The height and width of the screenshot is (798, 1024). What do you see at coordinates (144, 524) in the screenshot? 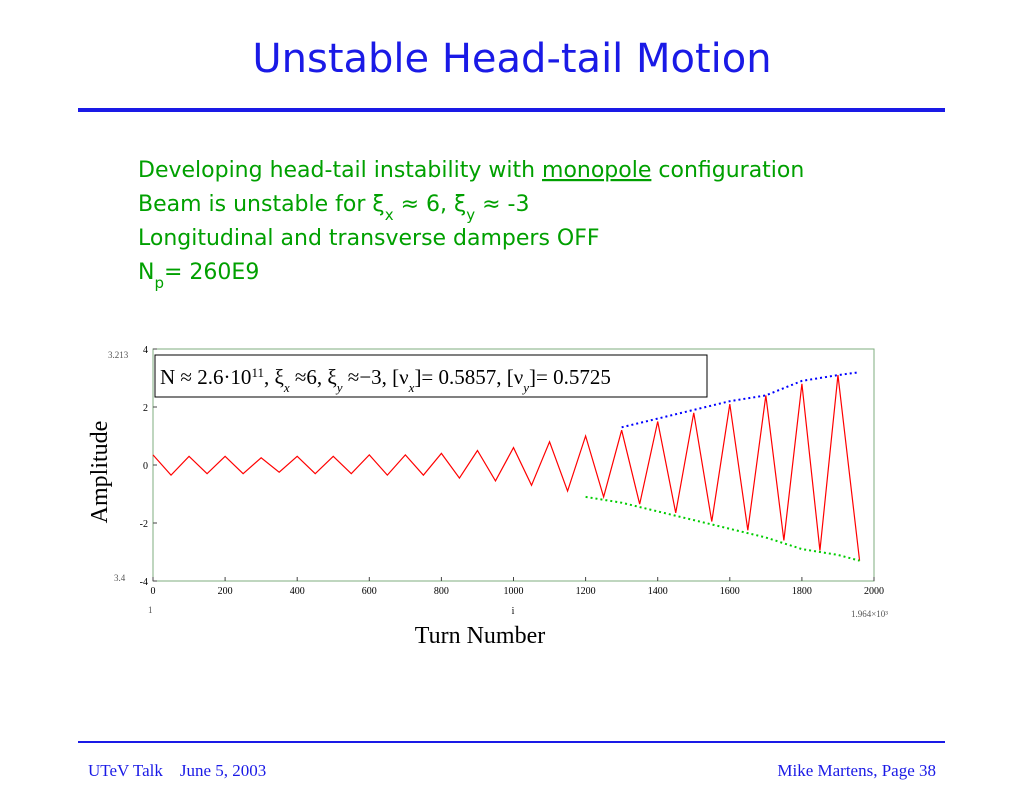
I see `y-tick-label: -2` at bounding box center [144, 524].